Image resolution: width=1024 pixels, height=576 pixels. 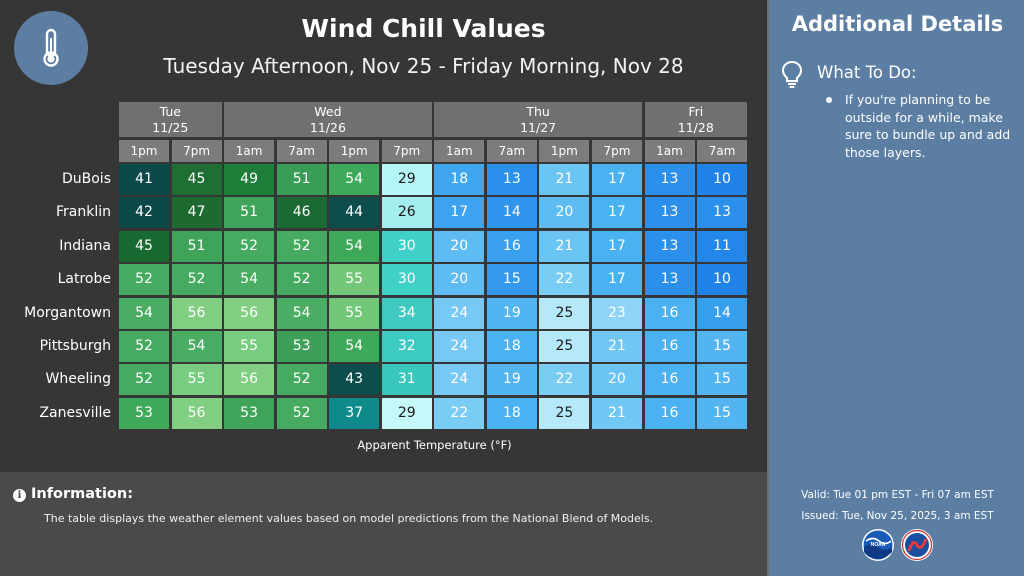 What do you see at coordinates (301, 179) in the screenshot?
I see `value-cell: 51` at bounding box center [301, 179].